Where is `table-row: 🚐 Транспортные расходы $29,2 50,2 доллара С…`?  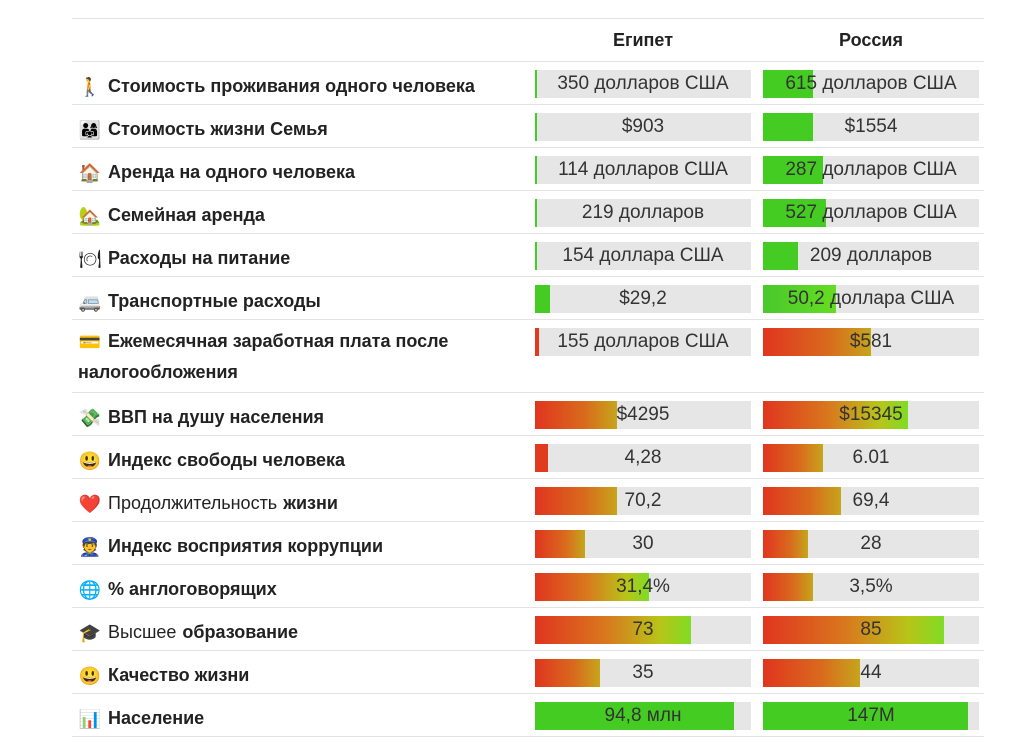 table-row: 🚐 Транспортные расходы $29,2 50,2 доллара С… is located at coordinates (528, 298).